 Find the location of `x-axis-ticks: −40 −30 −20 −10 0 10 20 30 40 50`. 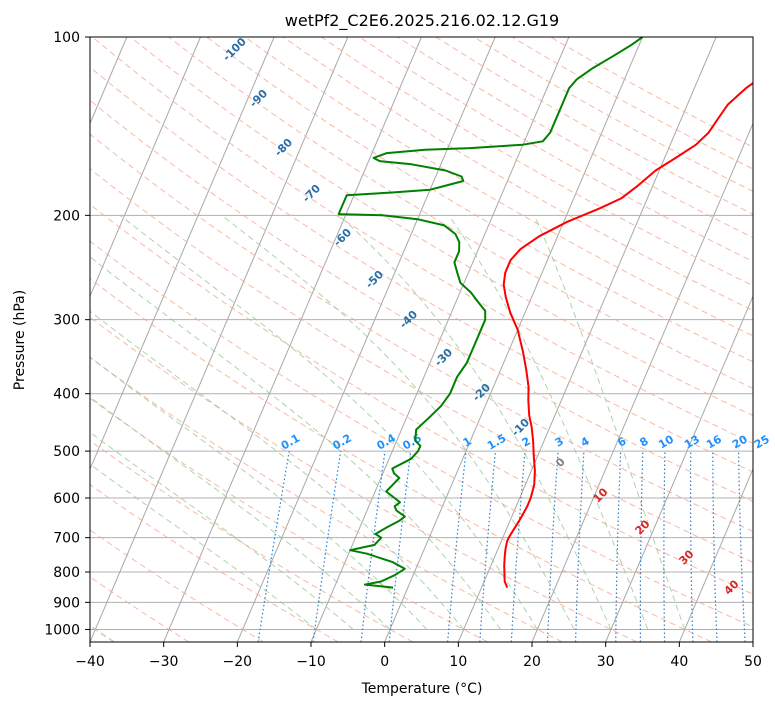

x-axis-ticks: −40 −30 −20 −10 0 10 20 30 40 50 is located at coordinates (418, 656).